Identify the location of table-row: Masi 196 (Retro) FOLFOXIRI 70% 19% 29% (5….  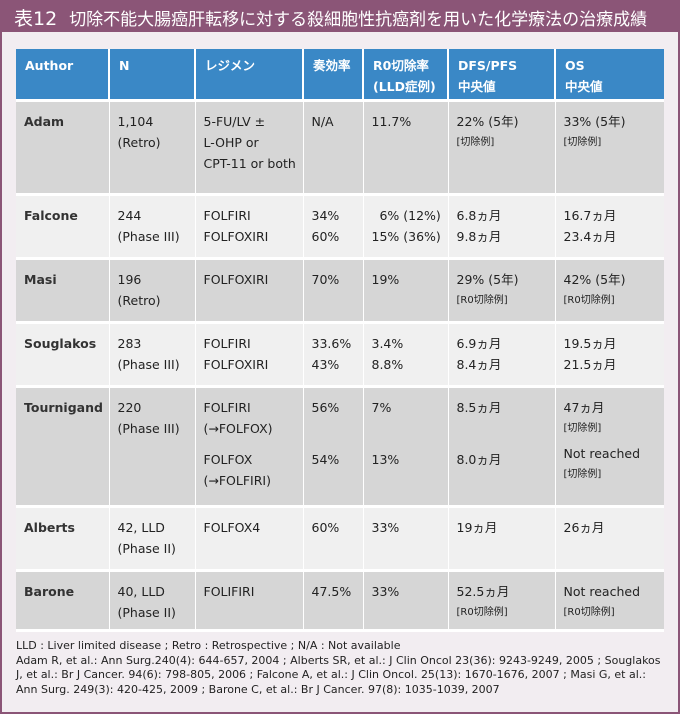
(340, 291).